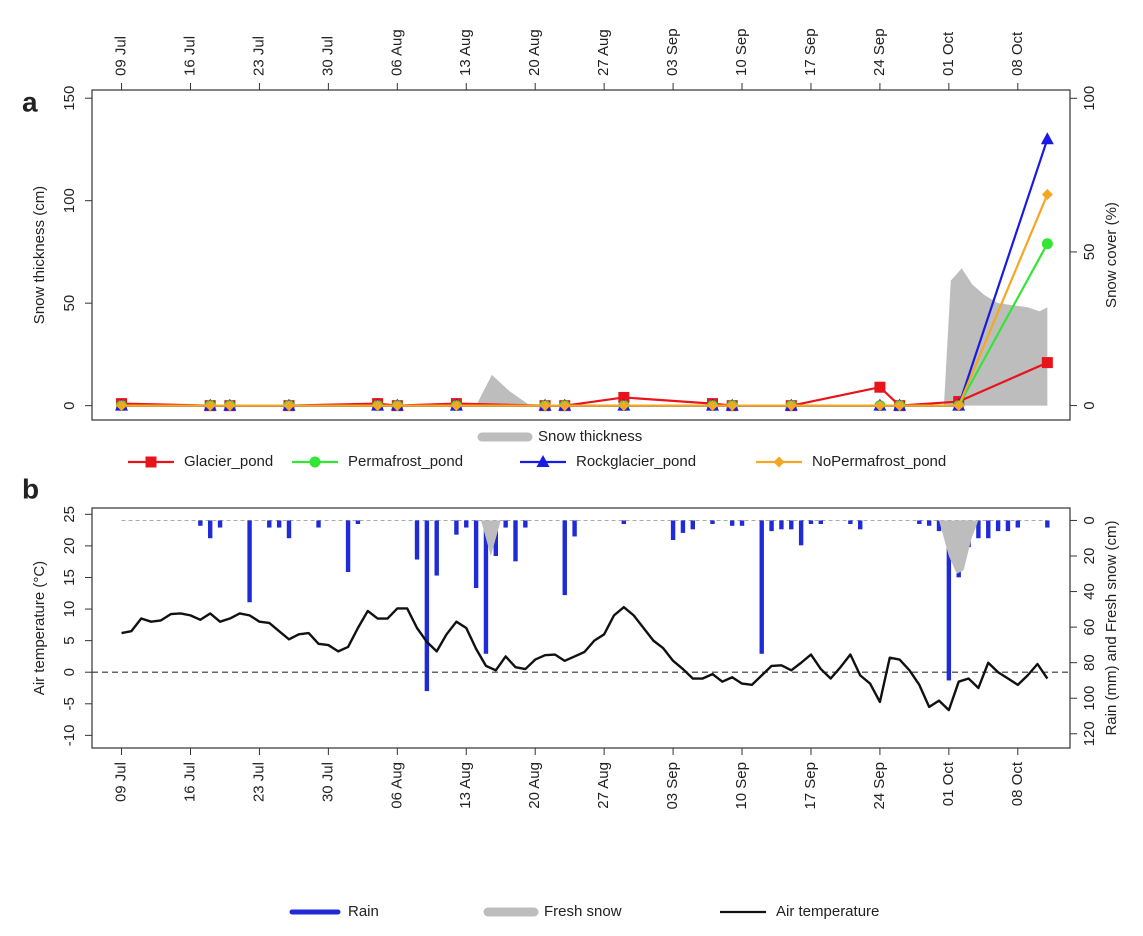 Image resolution: width=1143 pixels, height=936 pixels. I want to click on y2-tick-label: 40, so click(1089, 591).